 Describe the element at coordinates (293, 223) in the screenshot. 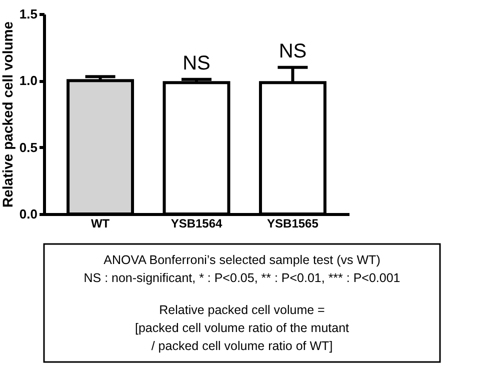

I see `x-tick-label: YSB1565` at that location.